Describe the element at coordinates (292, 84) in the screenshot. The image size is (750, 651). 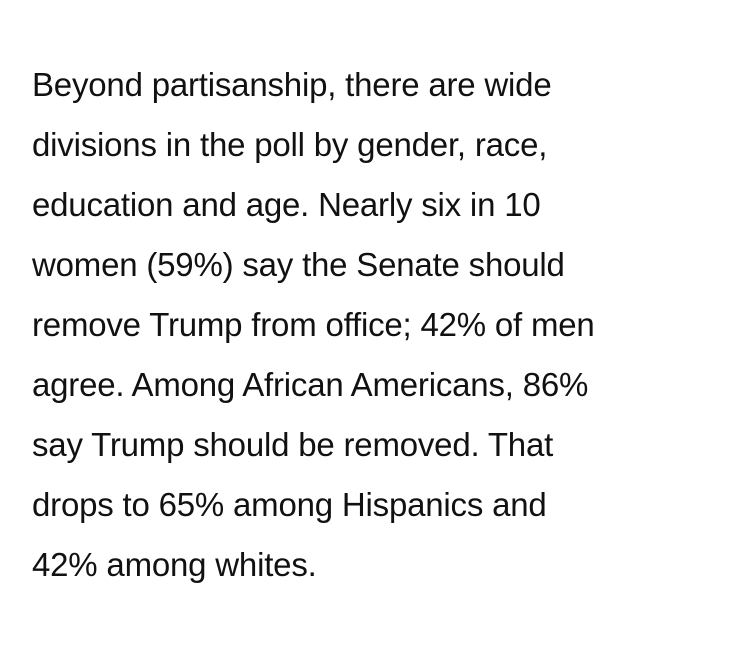
I see `text-line: Beyond partisanship, there are wide` at that location.